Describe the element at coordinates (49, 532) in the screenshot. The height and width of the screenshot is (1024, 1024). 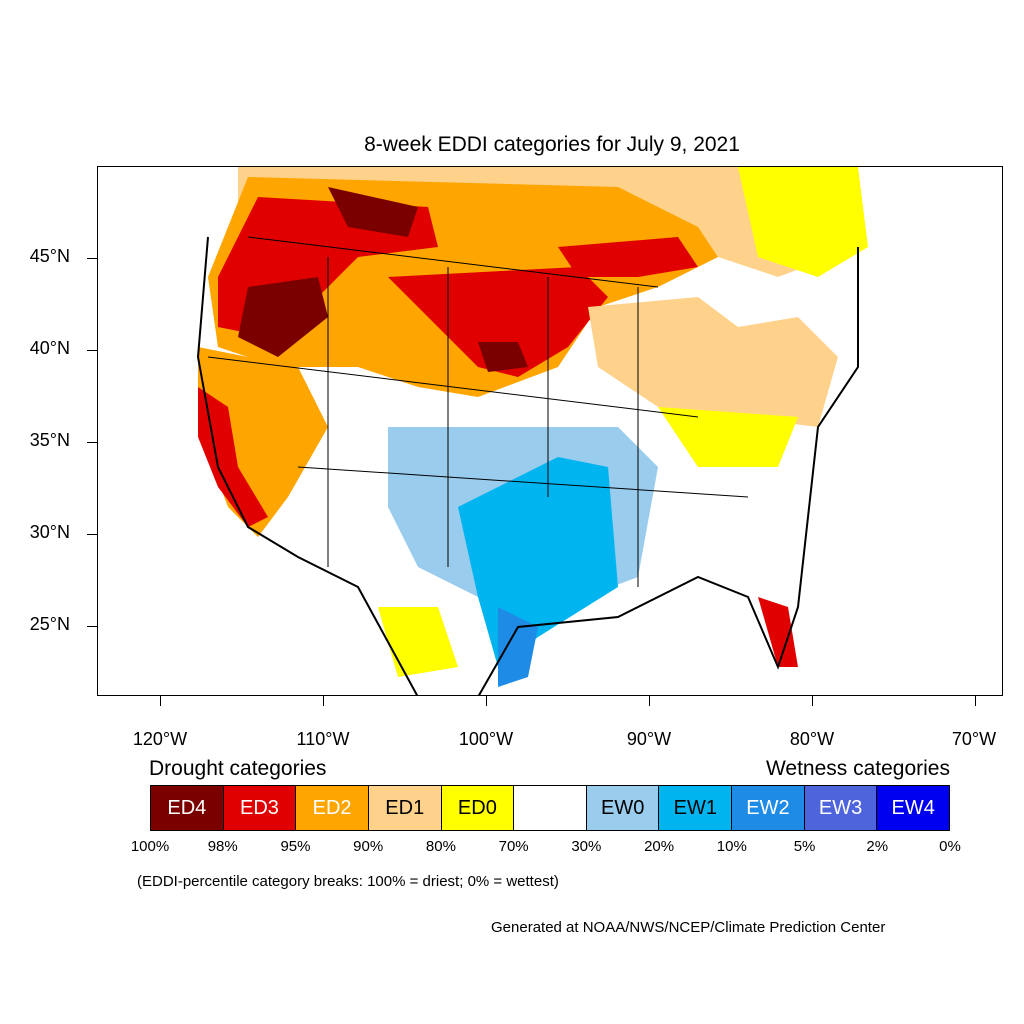
I see `lat-label-30: 30°N` at that location.